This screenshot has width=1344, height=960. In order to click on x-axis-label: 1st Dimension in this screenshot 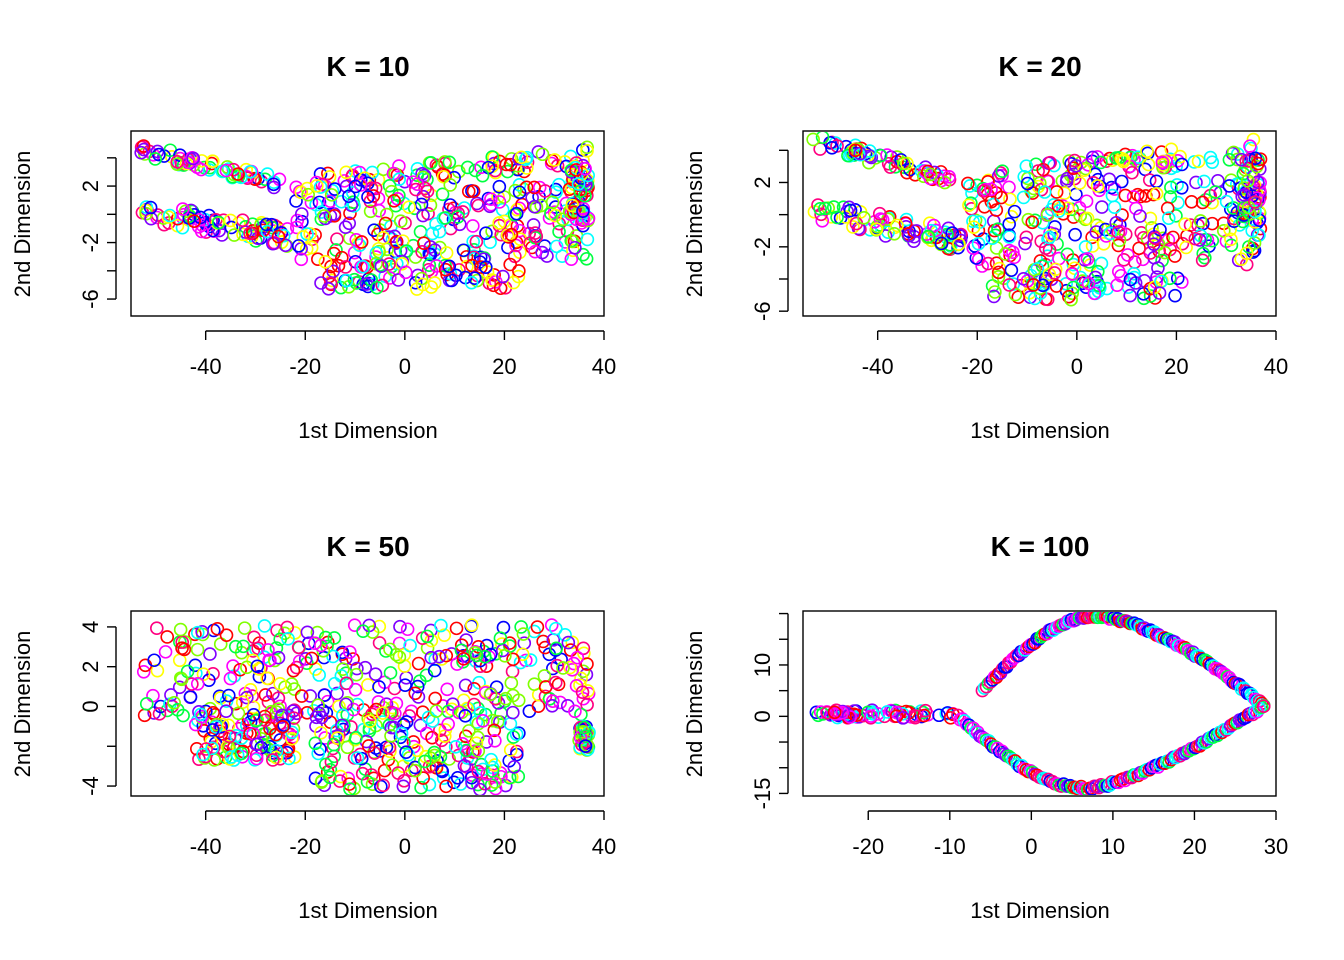, I will do `click(1039, 910)`.